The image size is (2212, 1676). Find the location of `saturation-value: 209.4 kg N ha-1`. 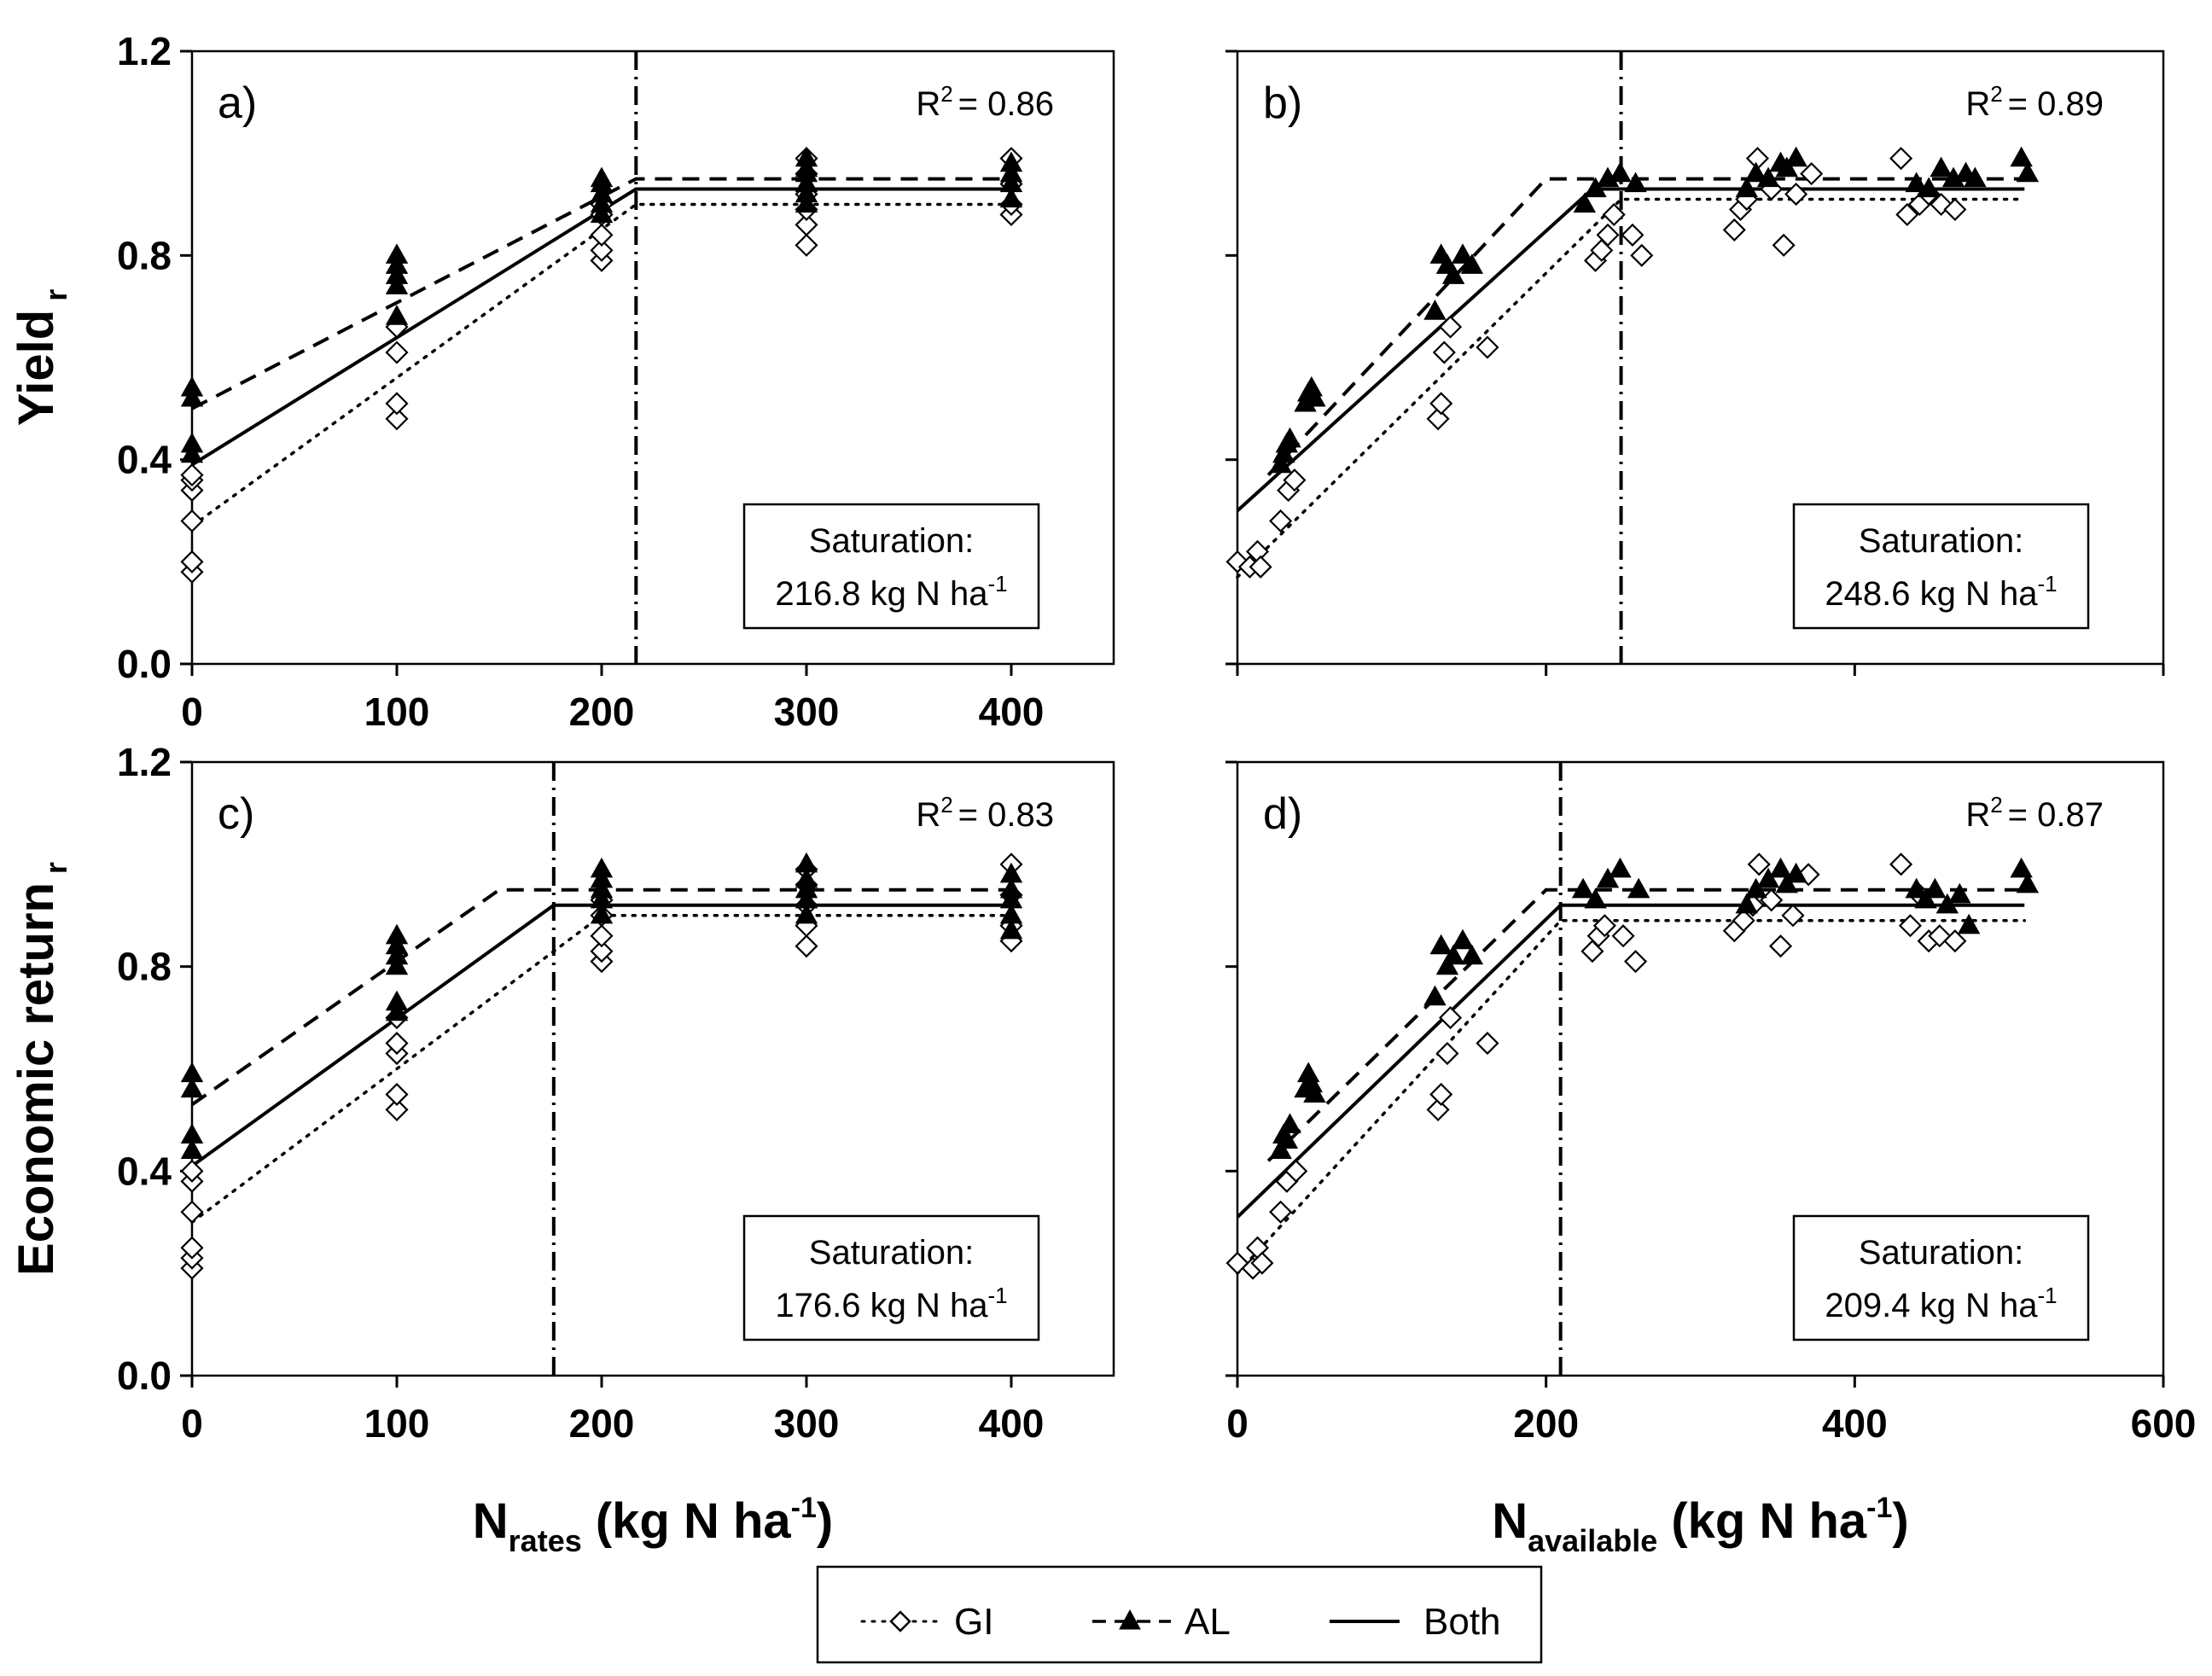

saturation-value: 209.4 kg N ha-1 is located at coordinates (1941, 1303).